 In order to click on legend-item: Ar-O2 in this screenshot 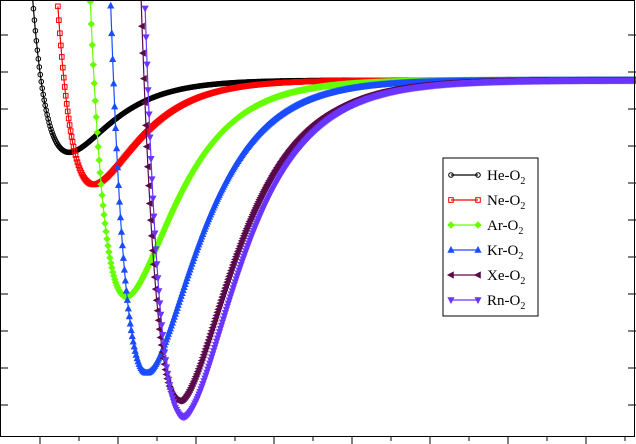, I will do `click(485, 227)`.